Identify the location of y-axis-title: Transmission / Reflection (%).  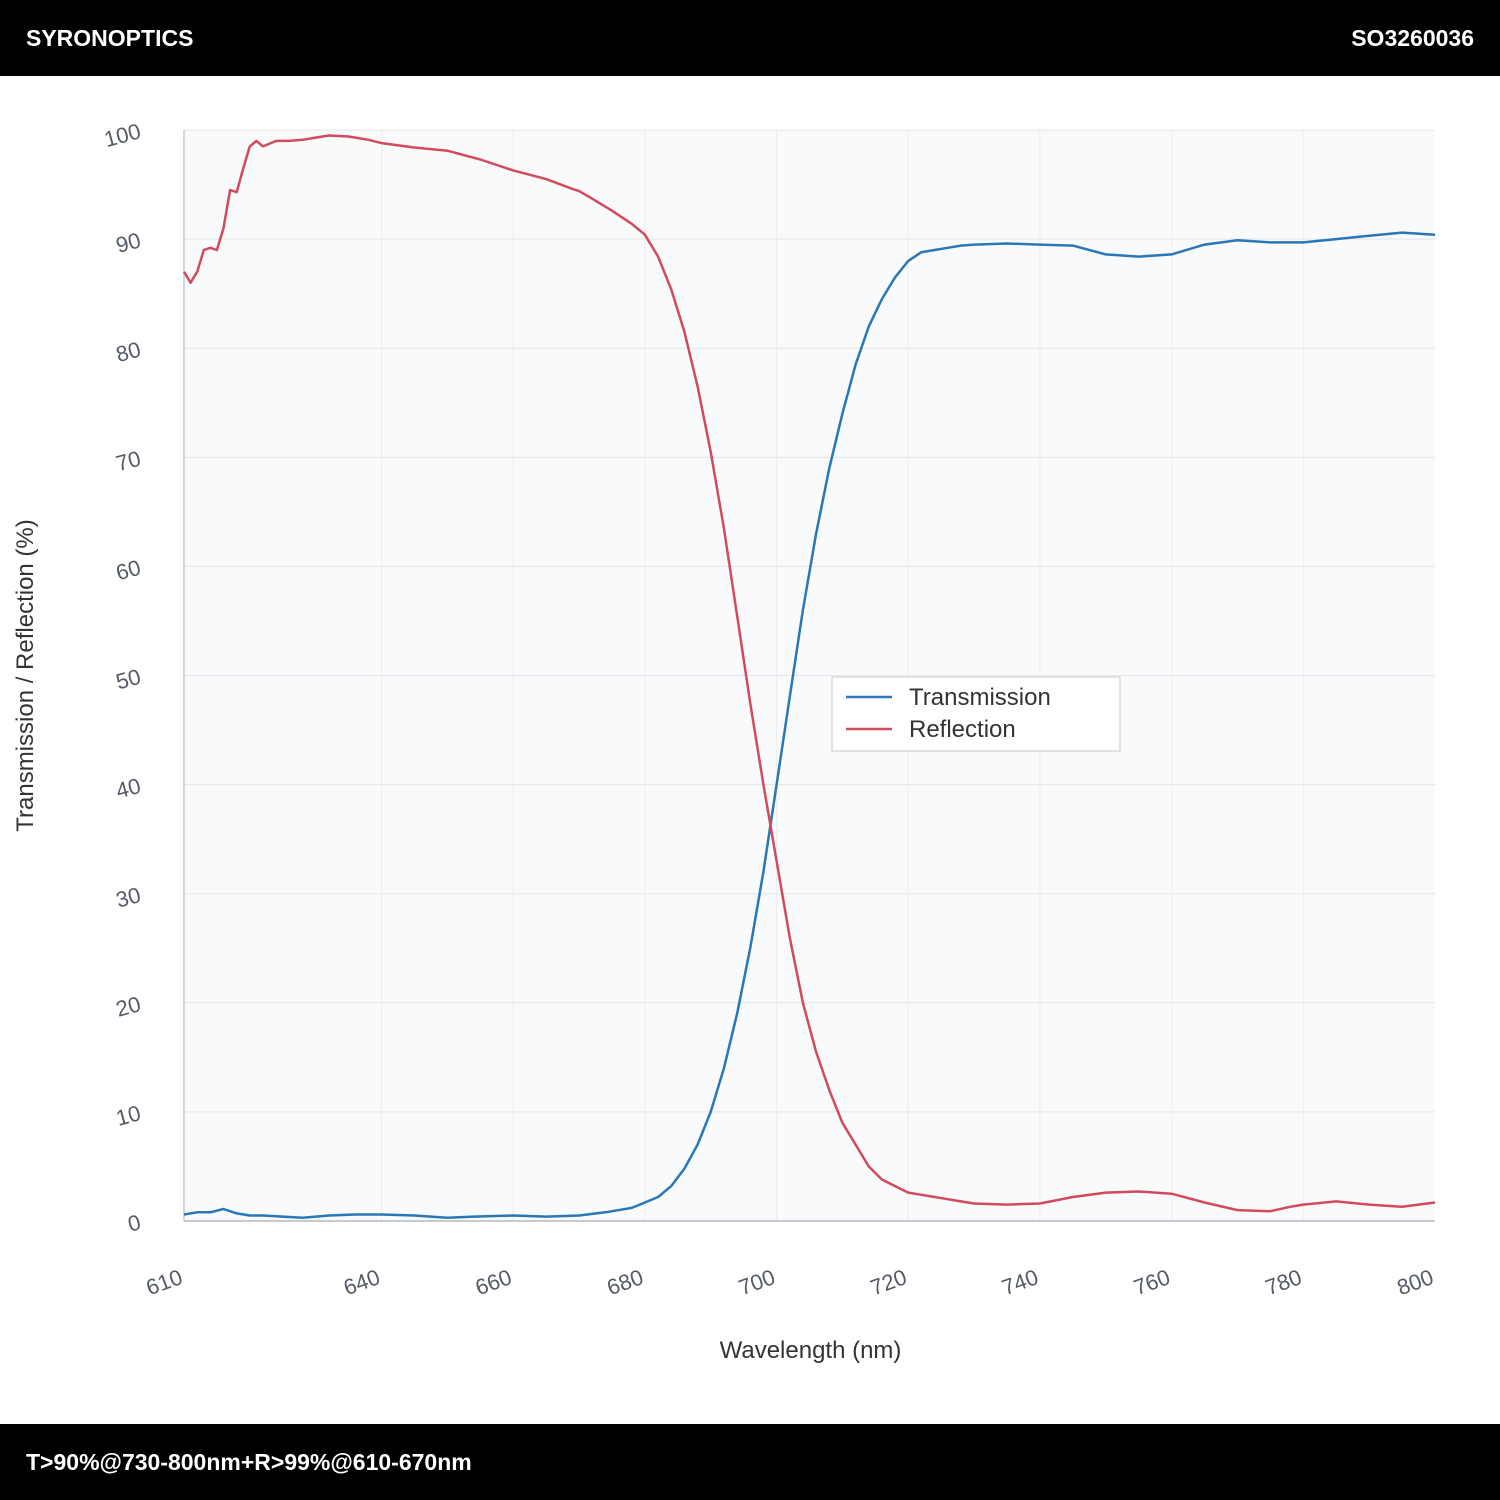
(25, 675).